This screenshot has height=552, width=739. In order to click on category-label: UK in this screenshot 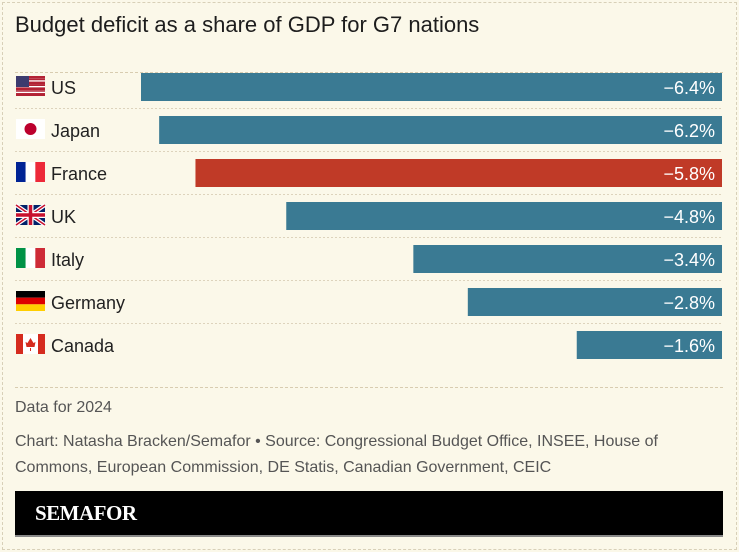, I will do `click(63, 217)`.